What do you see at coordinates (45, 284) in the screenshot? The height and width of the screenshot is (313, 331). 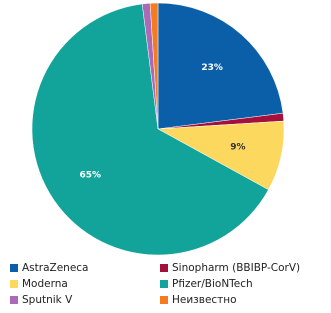 I see `legend-label: Moderna` at bounding box center [45, 284].